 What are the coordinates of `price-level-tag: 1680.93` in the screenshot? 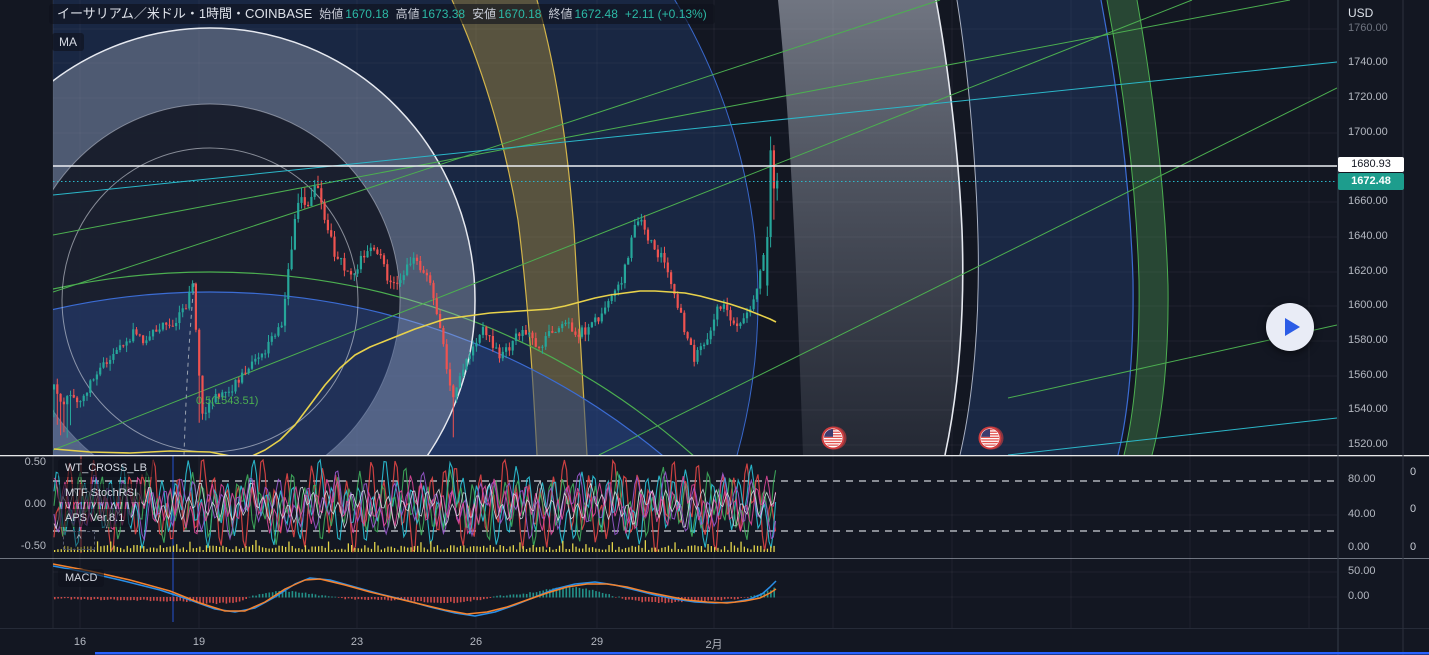 It's located at (1371, 164).